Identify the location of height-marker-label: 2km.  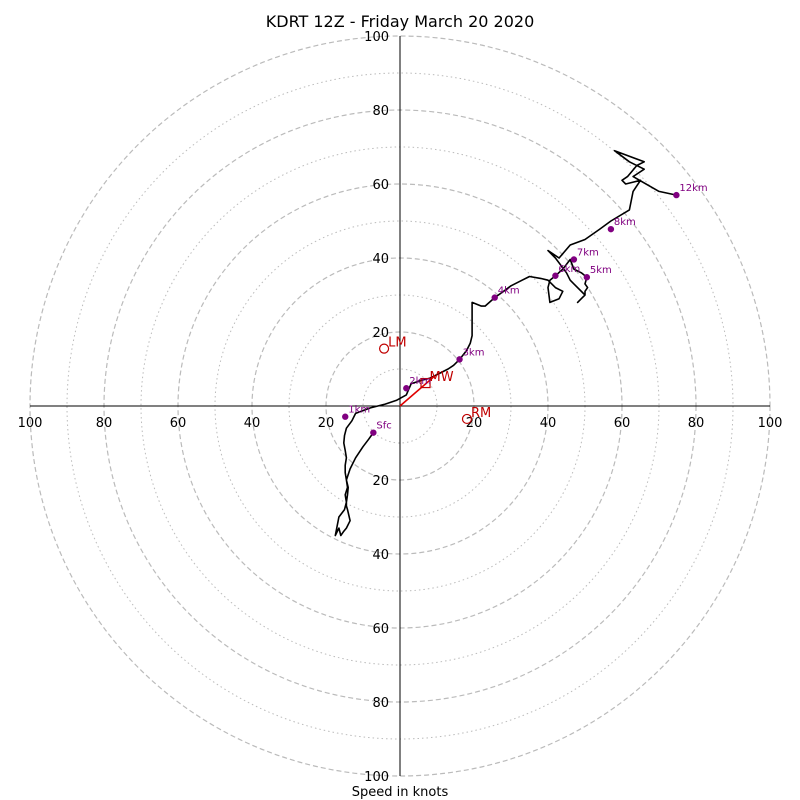
(420, 381).